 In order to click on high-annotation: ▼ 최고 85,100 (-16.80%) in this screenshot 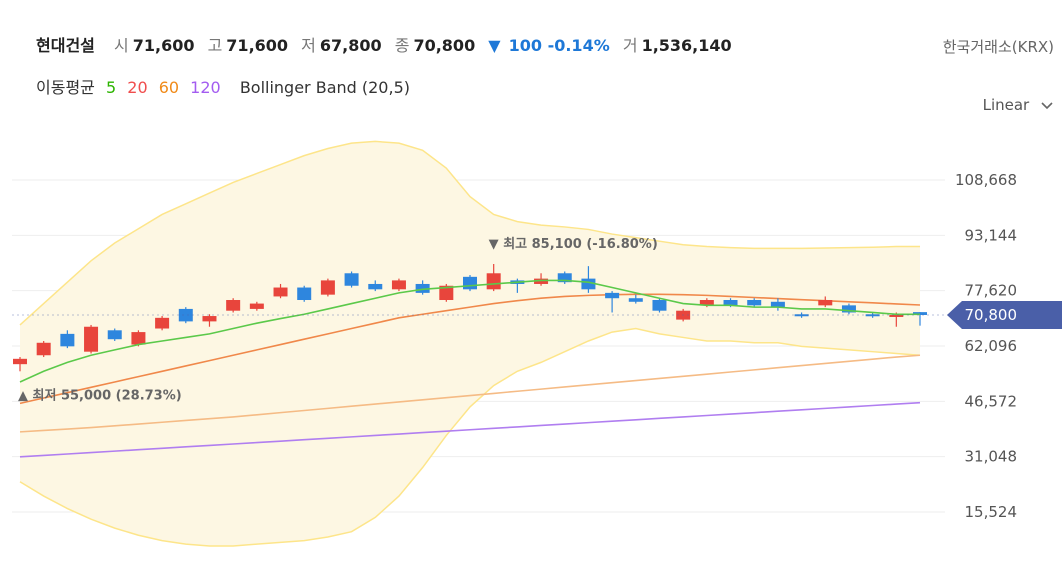, I will do `click(573, 244)`.